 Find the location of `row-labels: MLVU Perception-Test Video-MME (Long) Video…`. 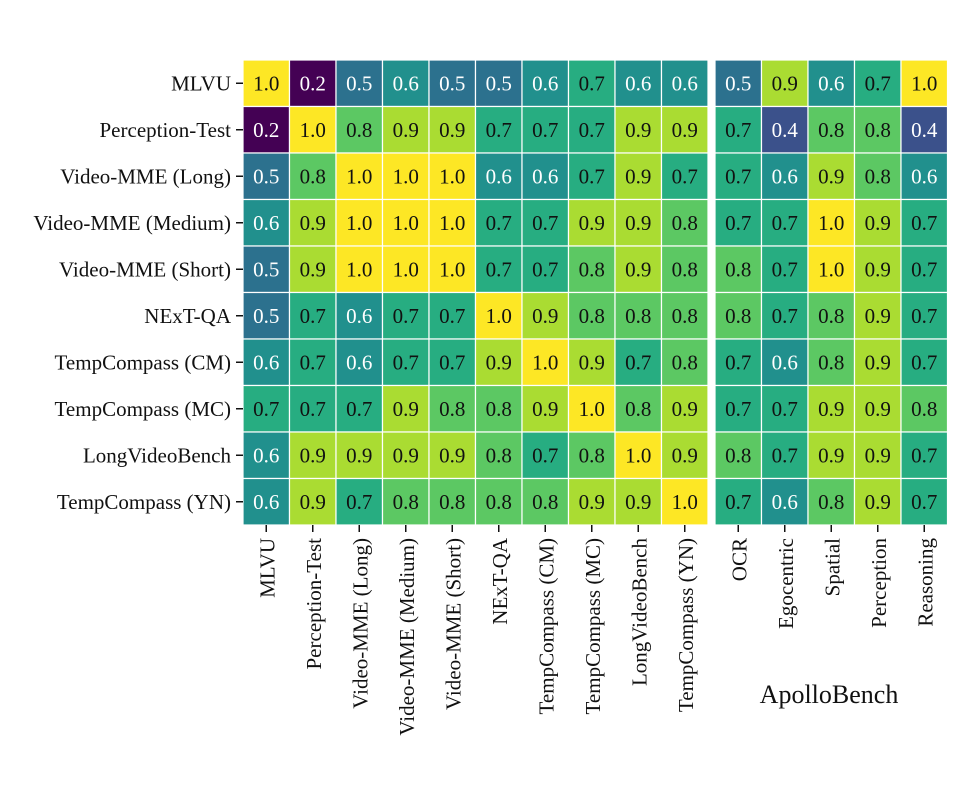

row-labels: MLVU Perception-Test Video-MME (Long) Video… is located at coordinates (138, 292).